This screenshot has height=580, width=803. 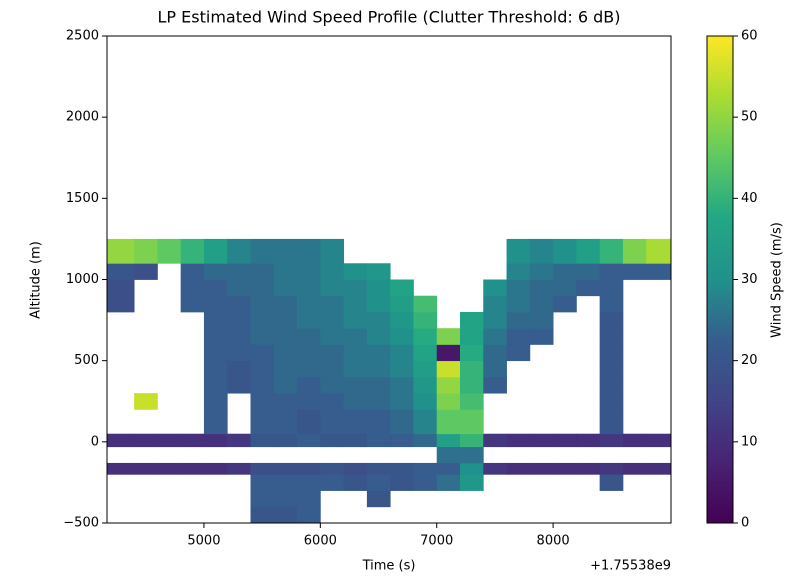 I want to click on y-axis-label: Altitude (m), so click(x=36, y=280).